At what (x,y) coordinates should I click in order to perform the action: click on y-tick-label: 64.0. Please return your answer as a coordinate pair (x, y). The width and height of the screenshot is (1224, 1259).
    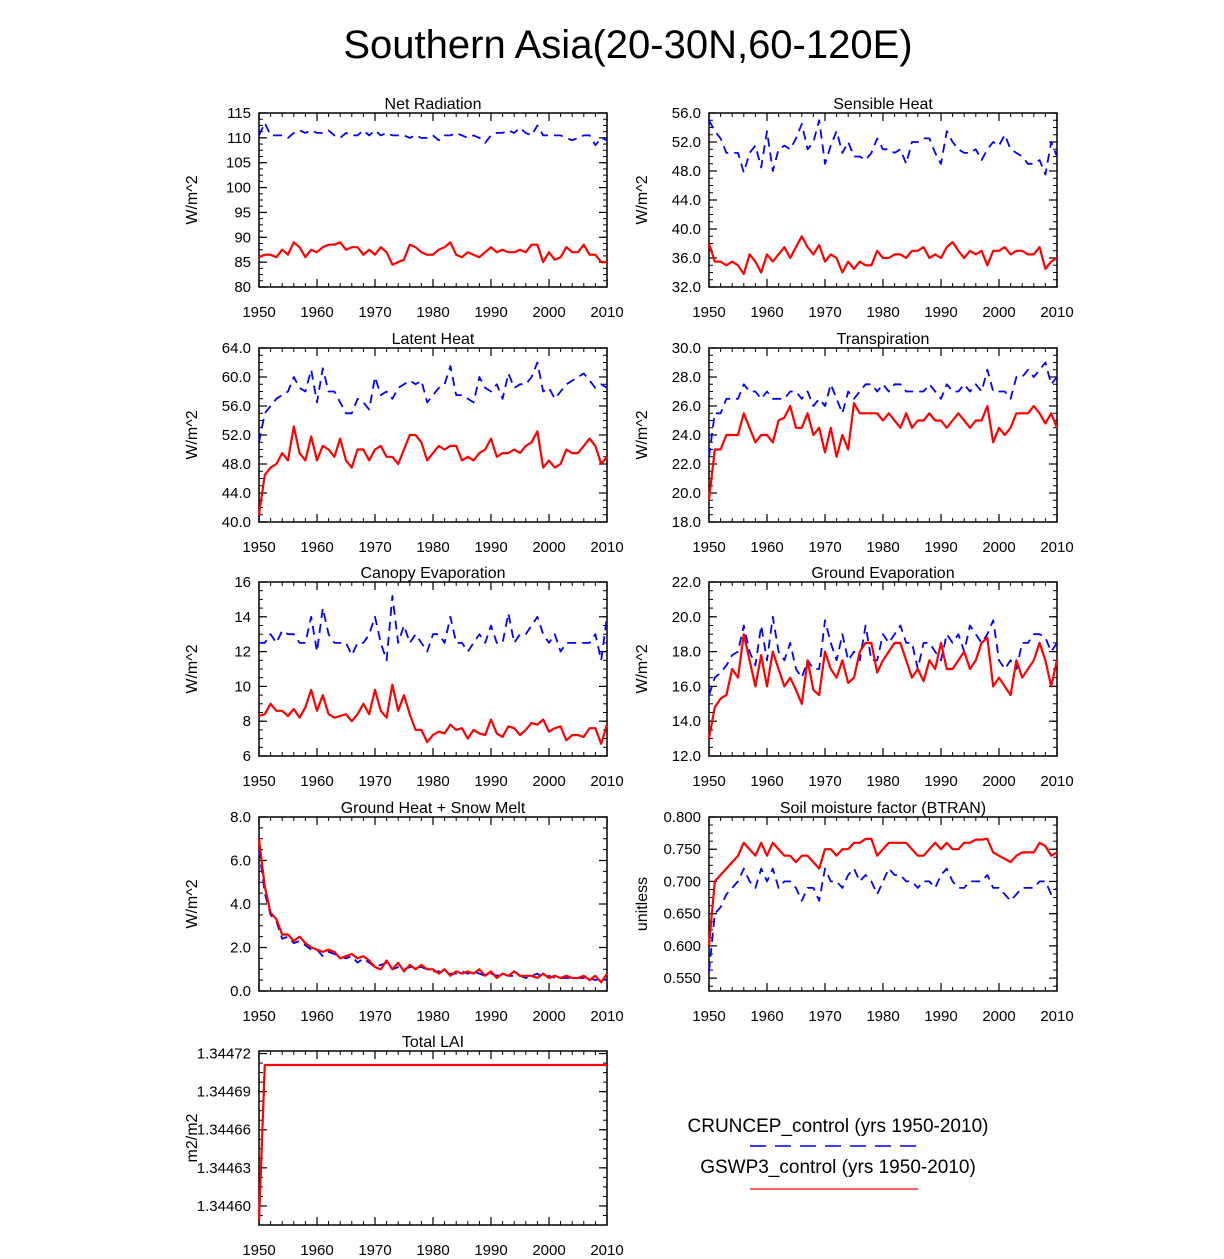
    Looking at the image, I should click on (236, 348).